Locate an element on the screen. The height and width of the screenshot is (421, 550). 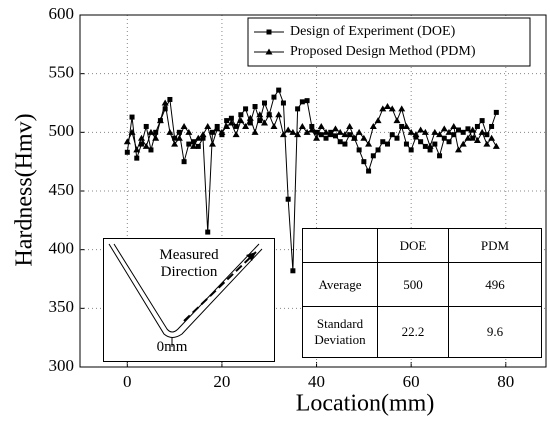
row-label: Average is located at coordinates (340, 284).